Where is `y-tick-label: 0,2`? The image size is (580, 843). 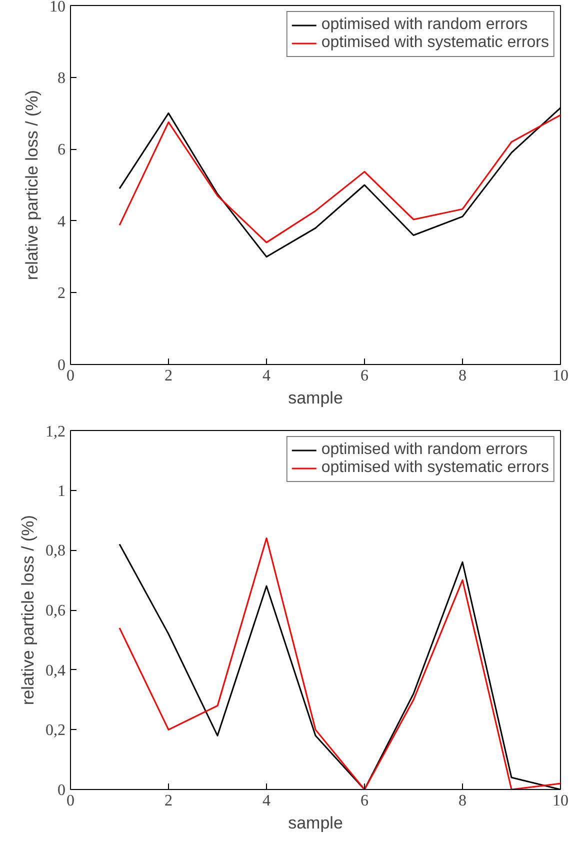 y-tick-label: 0,2 is located at coordinates (56, 731).